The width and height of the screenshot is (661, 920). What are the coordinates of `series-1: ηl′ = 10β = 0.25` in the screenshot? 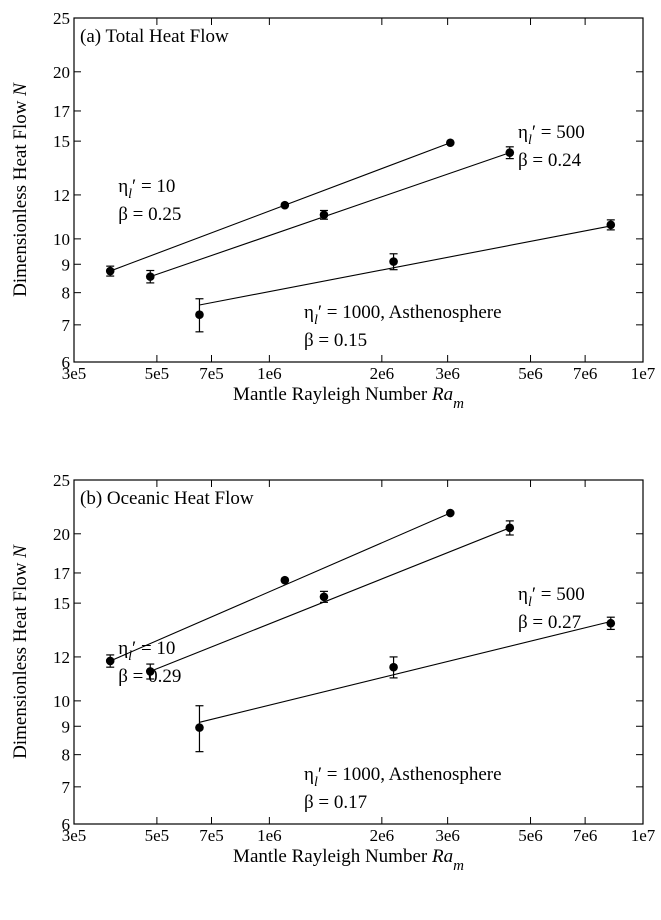 It's located at (280, 207).